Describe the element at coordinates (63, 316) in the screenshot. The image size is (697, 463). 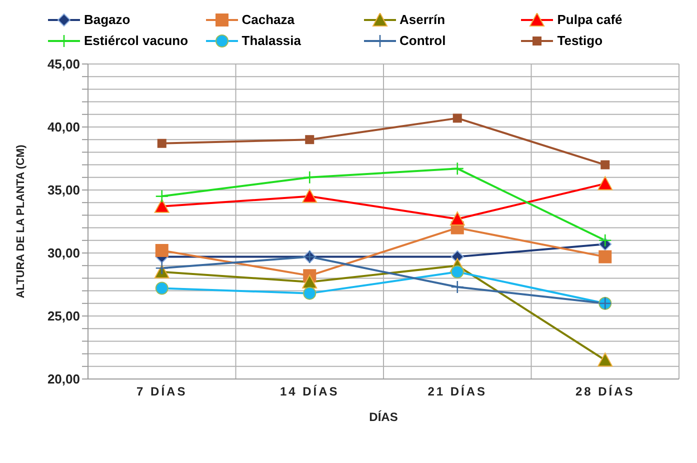
I see `y-tick-label: 25,00` at that location.